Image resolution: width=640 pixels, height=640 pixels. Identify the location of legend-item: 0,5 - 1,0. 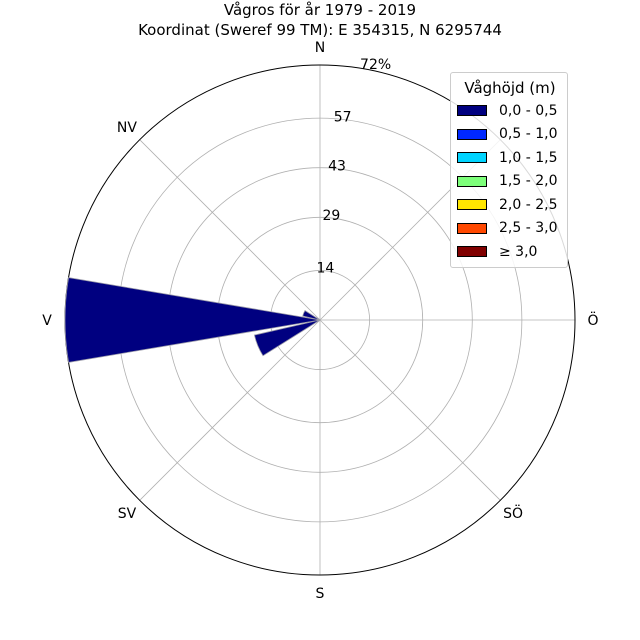
(512, 135).